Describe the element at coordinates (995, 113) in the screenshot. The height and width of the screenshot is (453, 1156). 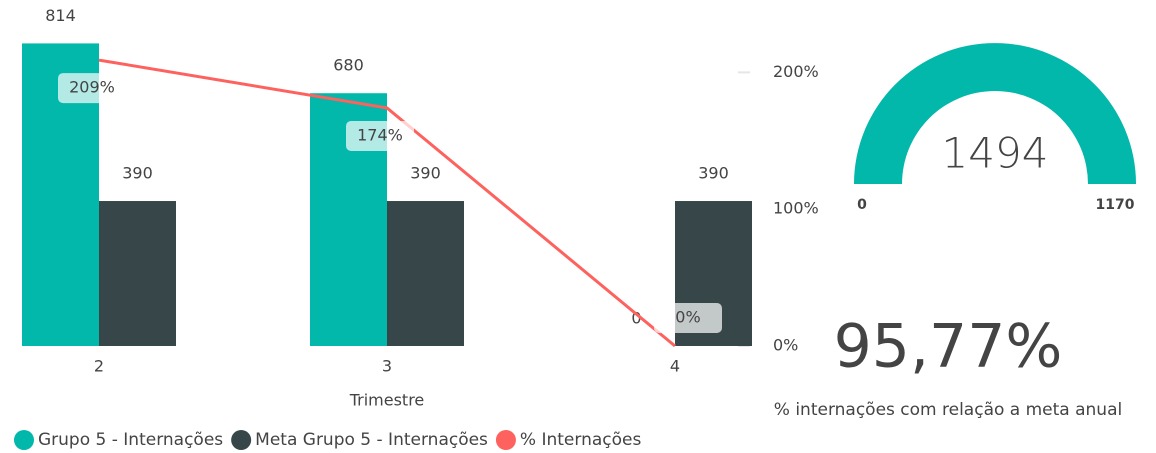
I see `gauge-fill` at that location.